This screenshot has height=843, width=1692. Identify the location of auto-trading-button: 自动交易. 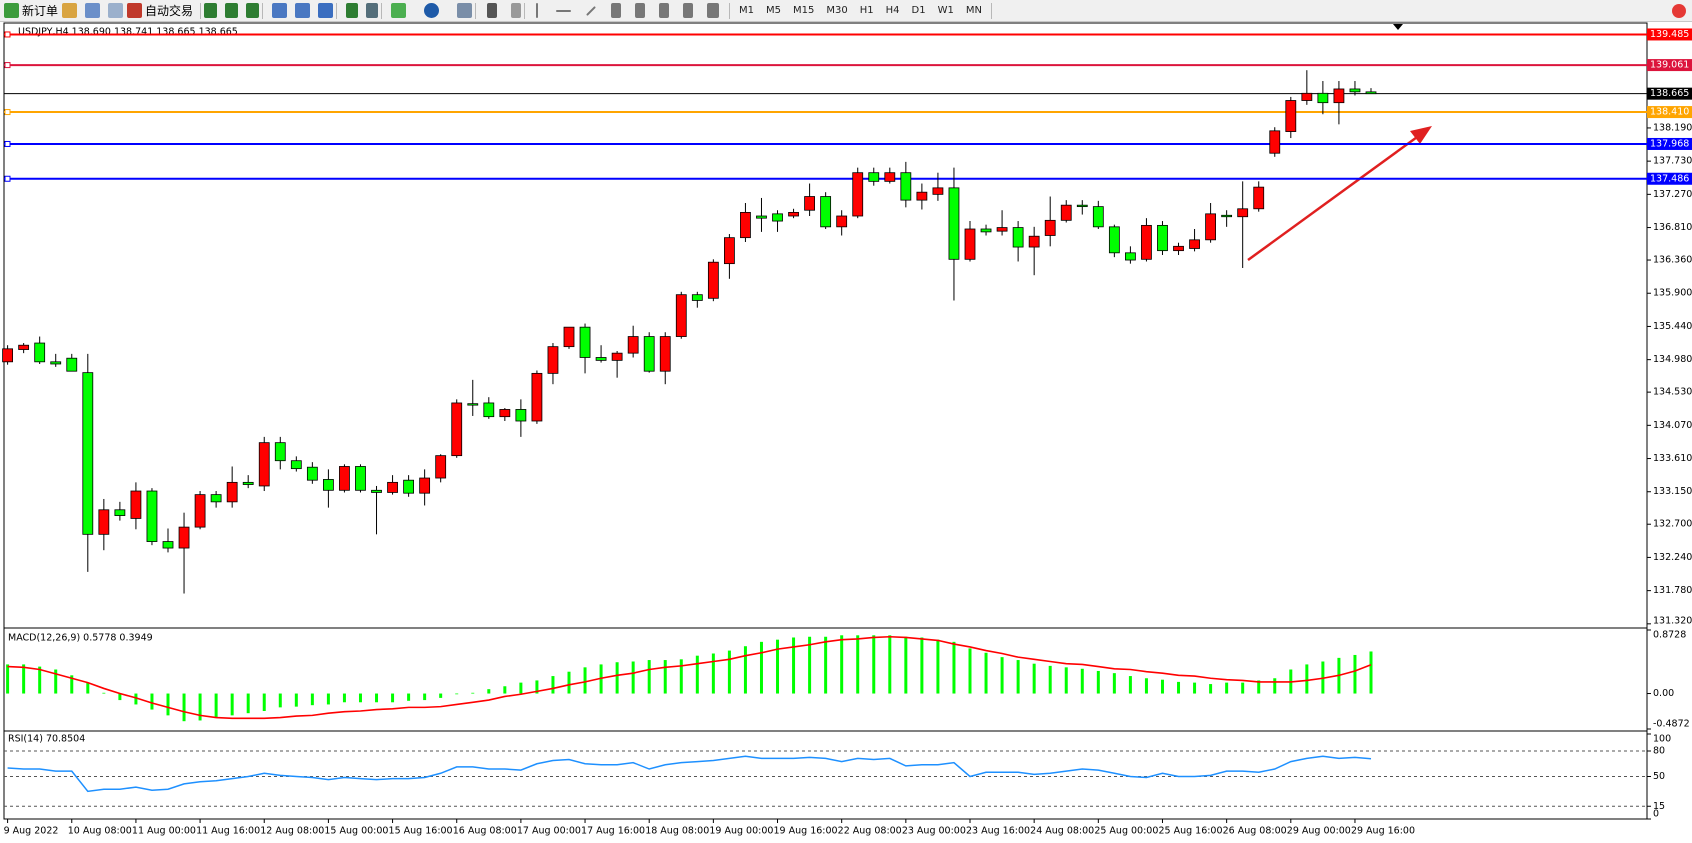
(160, 10).